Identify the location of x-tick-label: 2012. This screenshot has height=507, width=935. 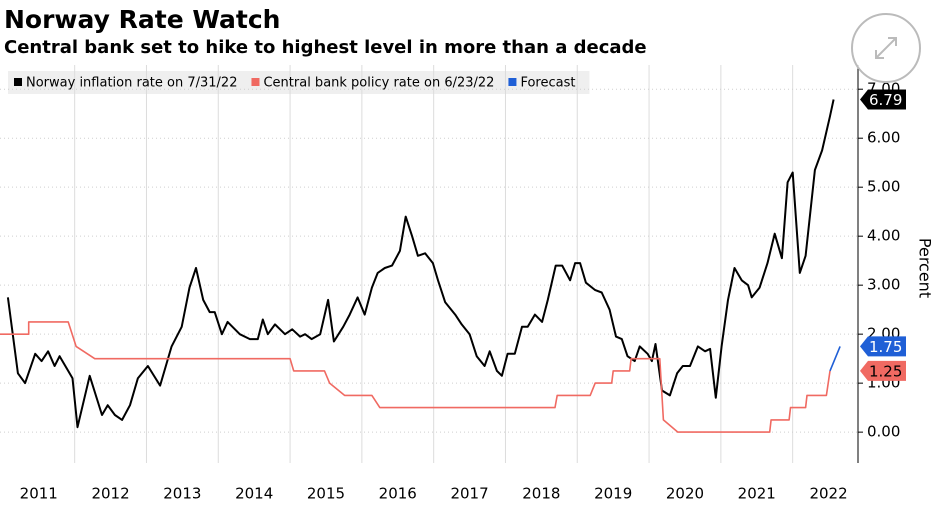
(110, 494).